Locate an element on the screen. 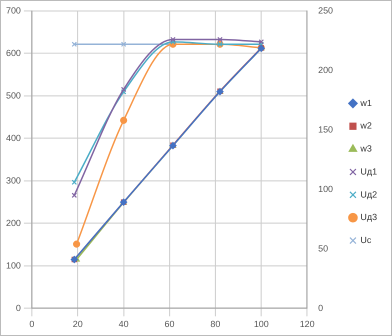  y-tick-label: 700 is located at coordinates (13, 10).